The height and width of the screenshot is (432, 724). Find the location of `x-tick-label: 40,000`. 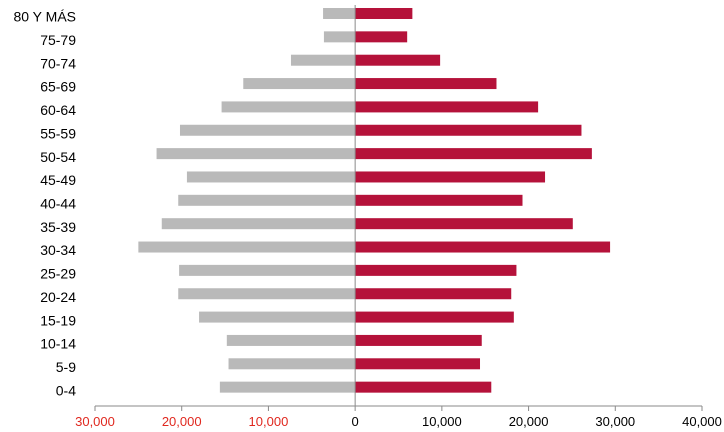

x-tick-label: 40,000 is located at coordinates (702, 421).